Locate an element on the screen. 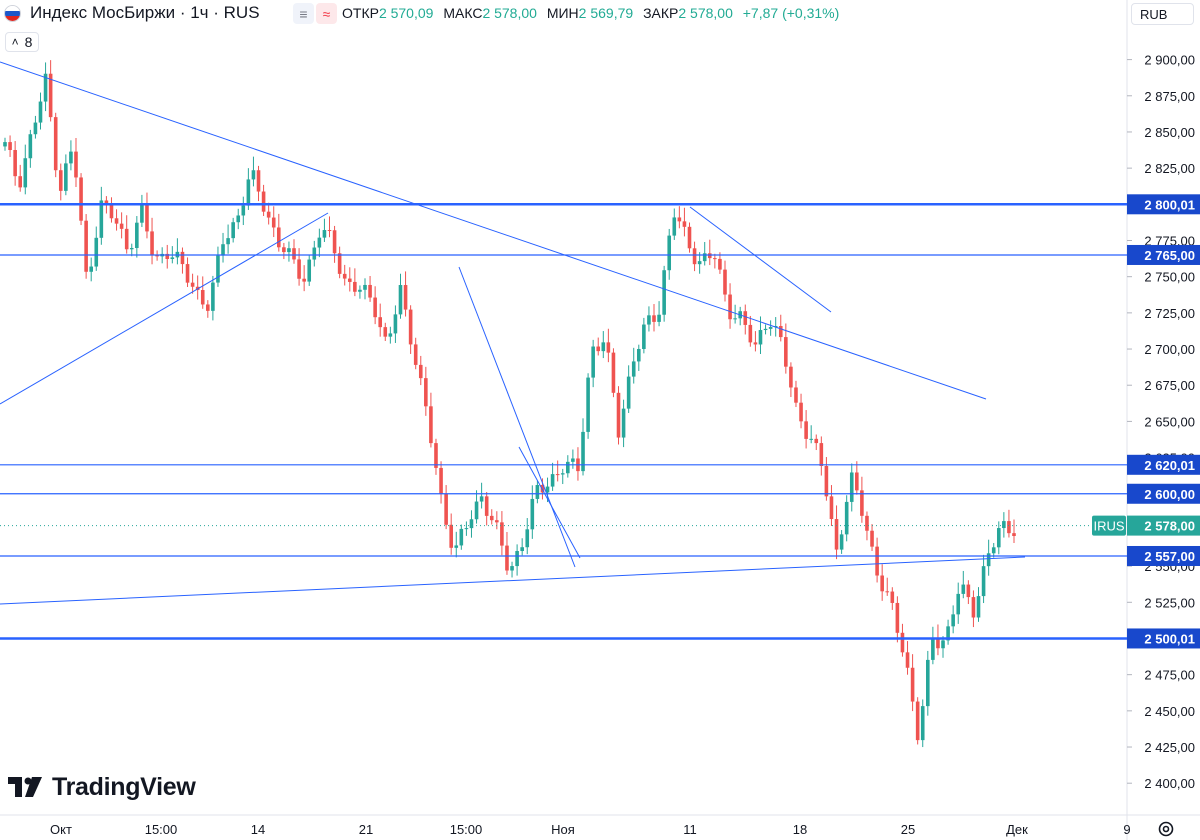 Image resolution: width=1200 pixels, height=840 pixels. compare-icon: ≡ is located at coordinates (303, 13).